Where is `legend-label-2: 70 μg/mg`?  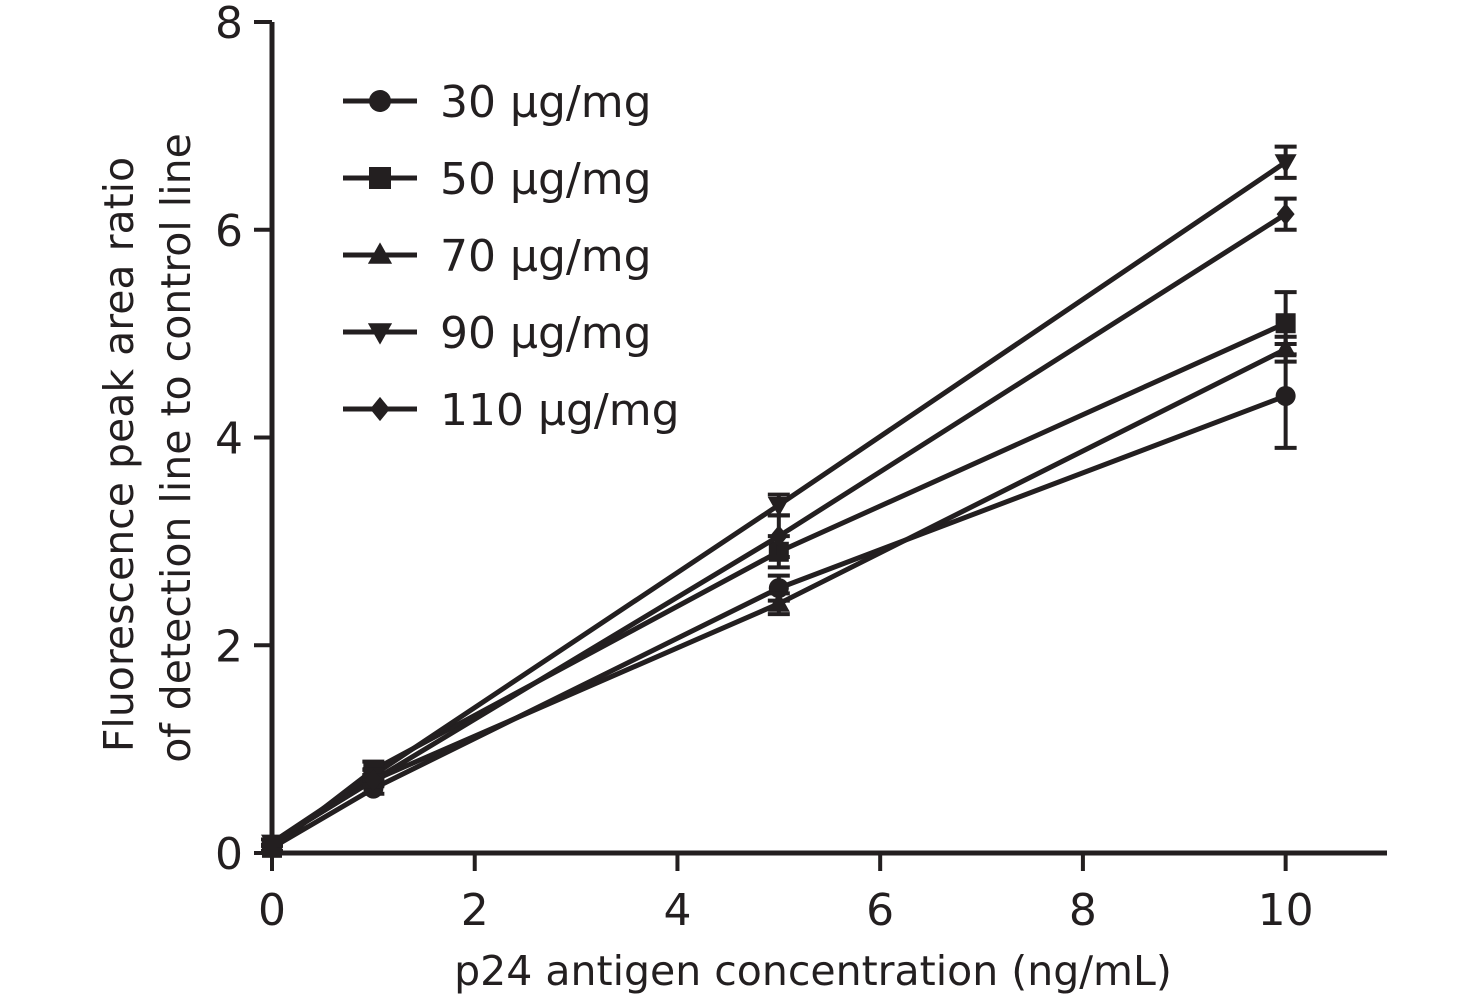
legend-label-2: 70 μg/mg is located at coordinates (546, 256).